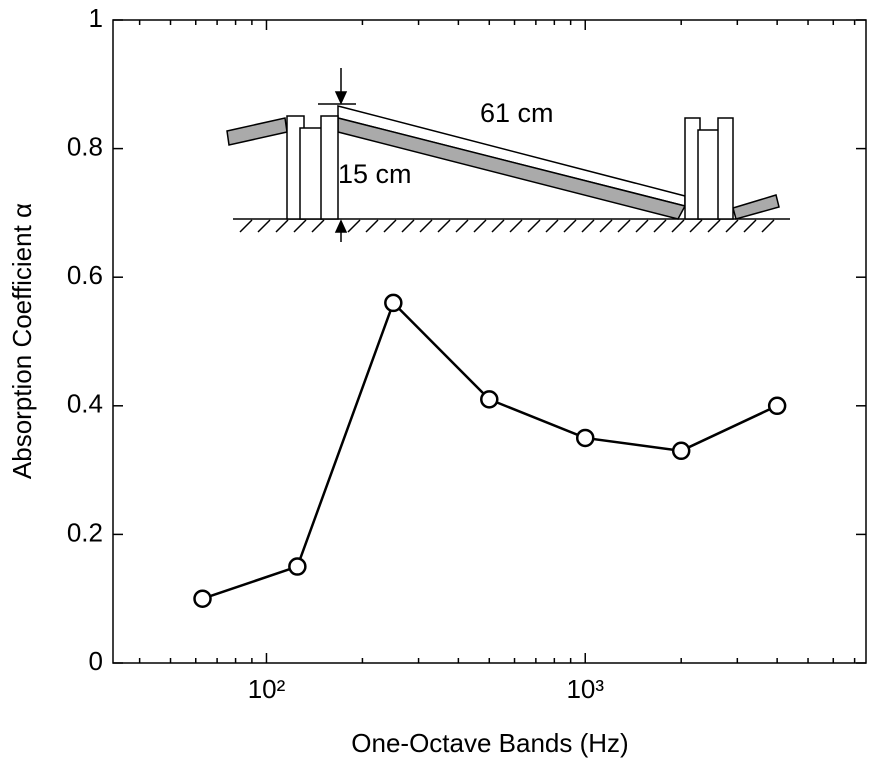 Image resolution: width=871 pixels, height=763 pixels. Describe the element at coordinates (508, 155) in the screenshot. I see `inset-diagram` at that location.